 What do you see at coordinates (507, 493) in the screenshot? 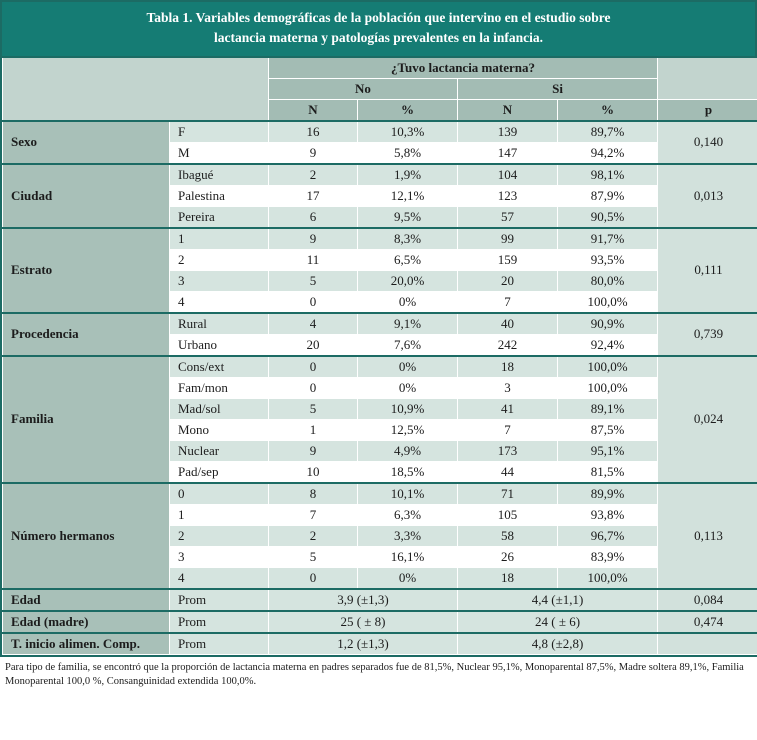
I see `cell-si-n: 71` at bounding box center [507, 493].